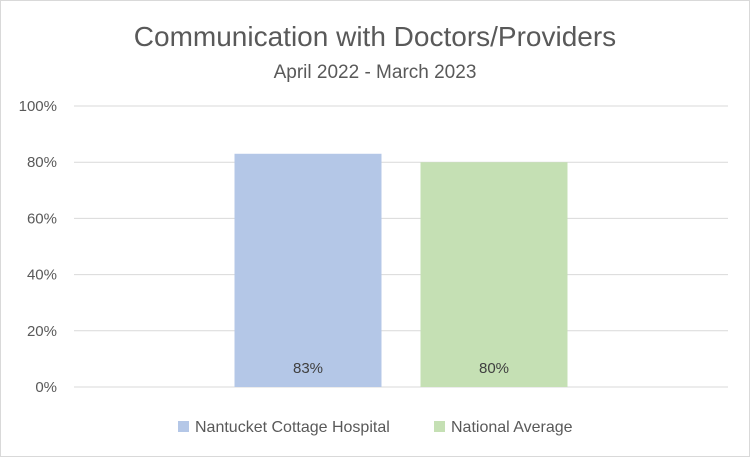 The width and height of the screenshot is (750, 457). Describe the element at coordinates (292, 427) in the screenshot. I see `legend-label: Nantucket Cottage Hospital` at that location.